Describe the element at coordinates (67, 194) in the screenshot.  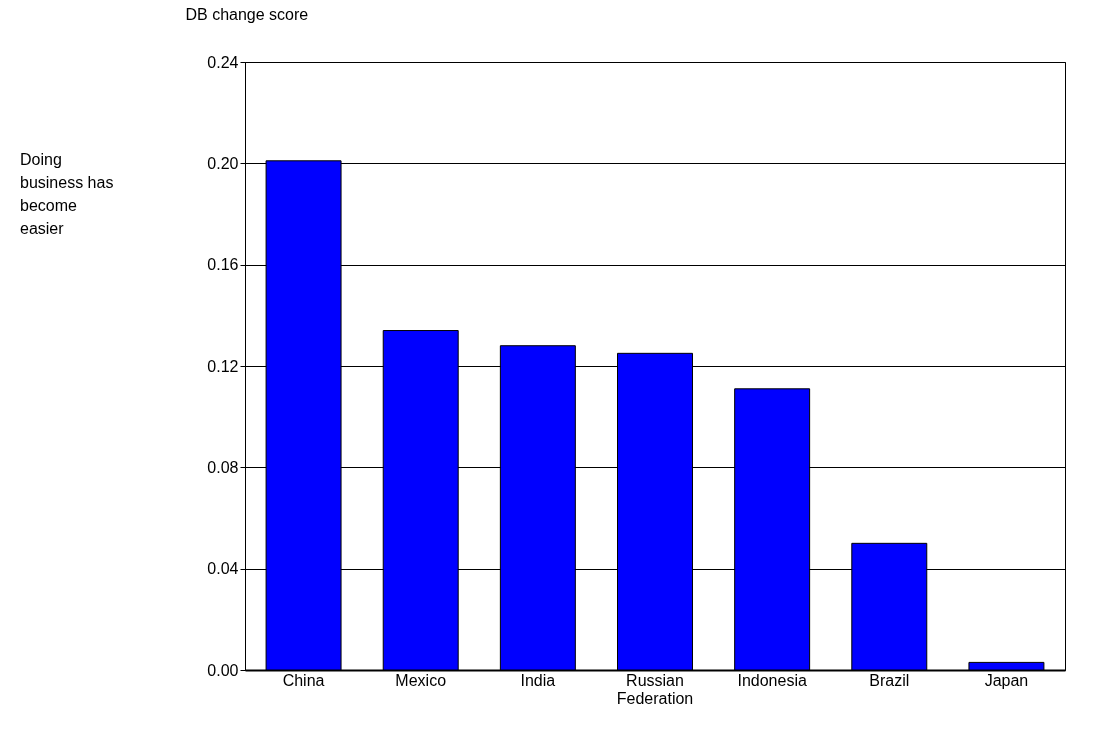
I see `text: Doing business has become easier` at that location.